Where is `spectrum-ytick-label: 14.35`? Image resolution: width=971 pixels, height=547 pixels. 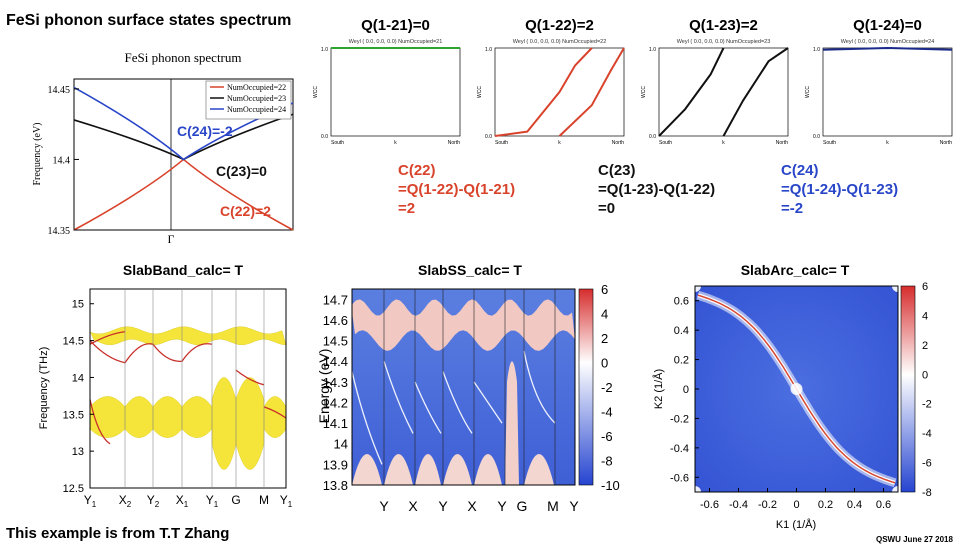
spectrum-ytick-label: 14.35 is located at coordinates (59, 231).